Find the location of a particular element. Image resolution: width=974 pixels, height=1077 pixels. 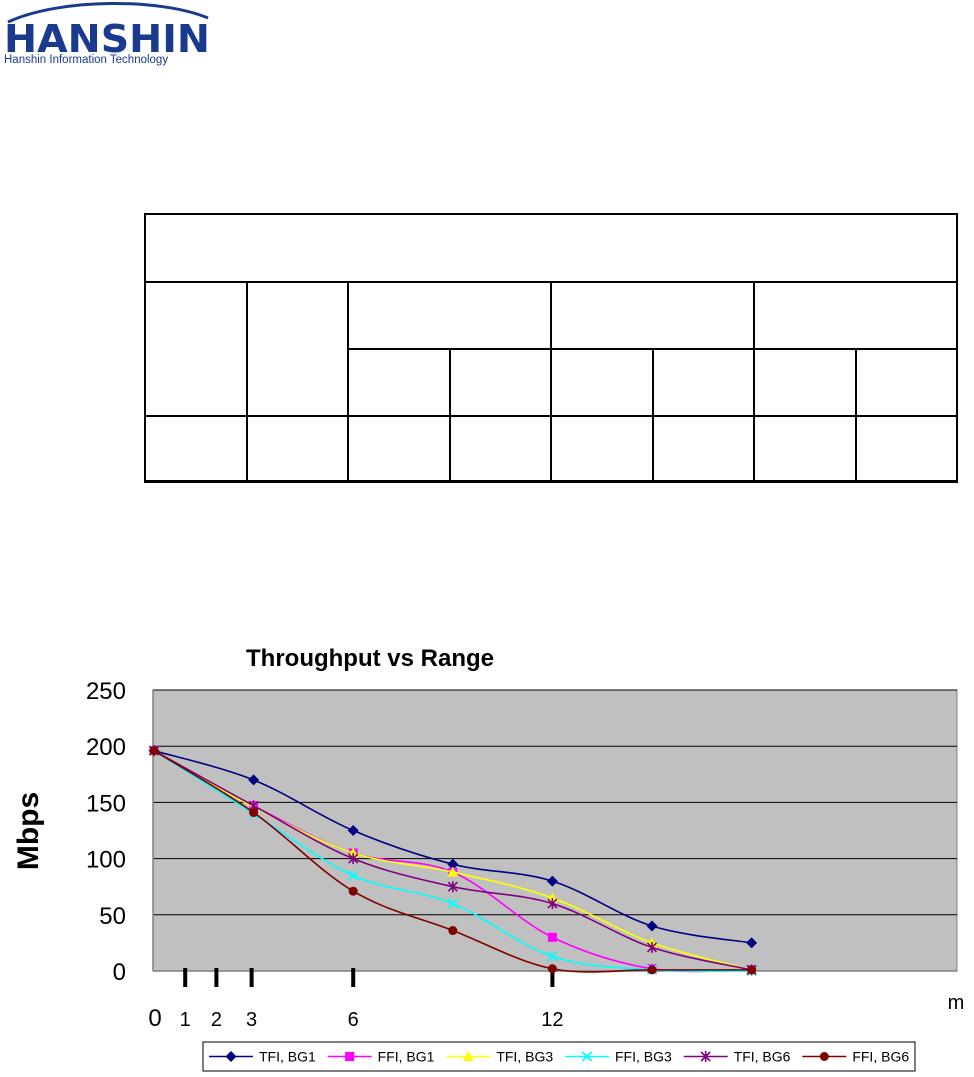

y-tick-label: 50 is located at coordinates (112, 916).